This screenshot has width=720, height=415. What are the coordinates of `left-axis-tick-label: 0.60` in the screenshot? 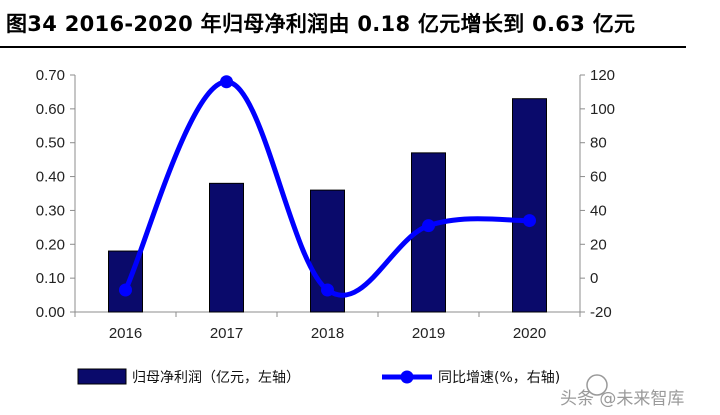 It's located at (50, 109).